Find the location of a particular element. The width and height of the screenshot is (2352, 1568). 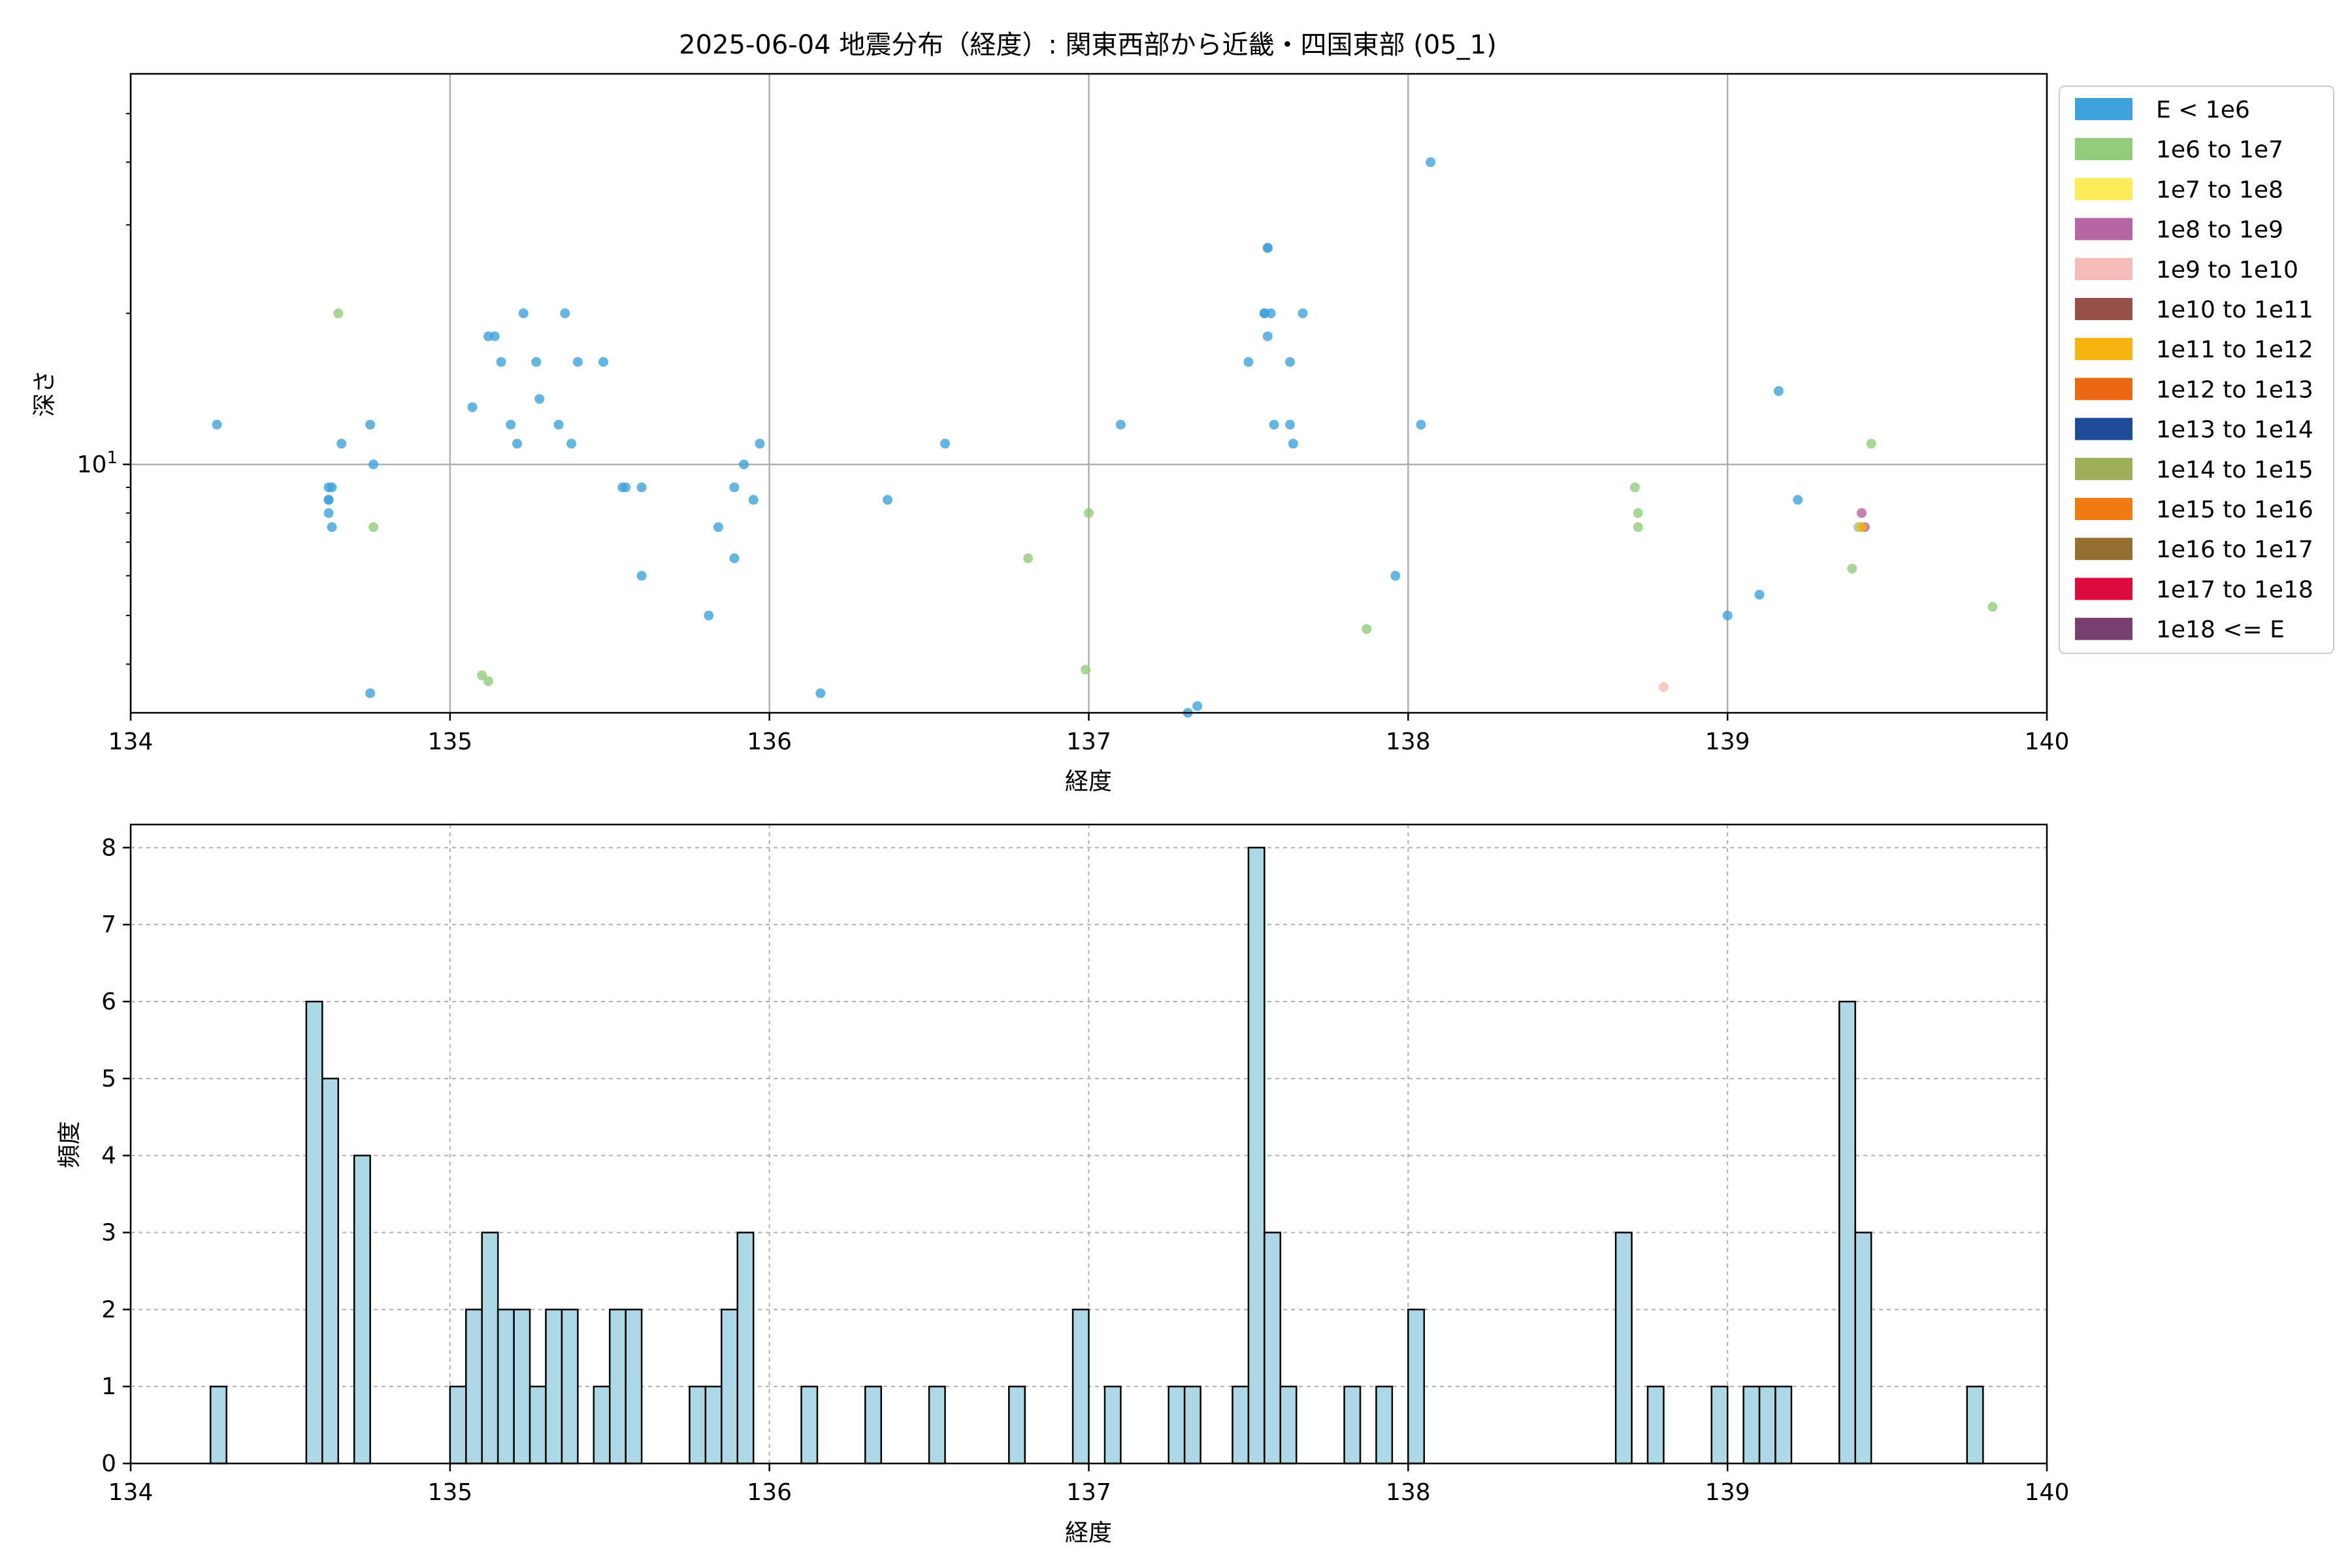

legend-label: 1e12 to 1e13 is located at coordinates (2234, 389).